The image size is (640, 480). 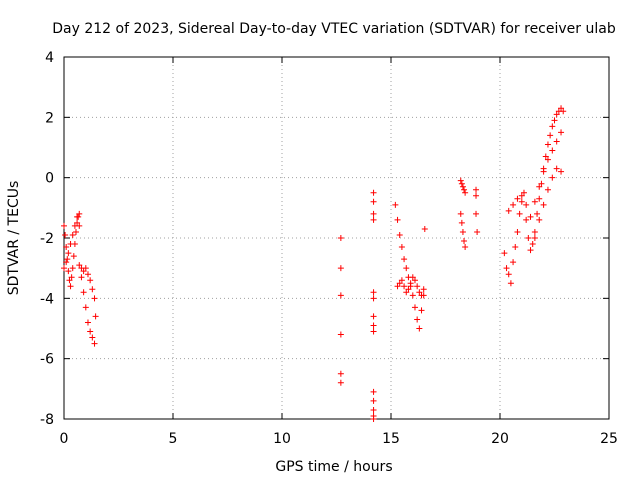 I want to click on series-seg-22h-c, so click(x=548, y=203).